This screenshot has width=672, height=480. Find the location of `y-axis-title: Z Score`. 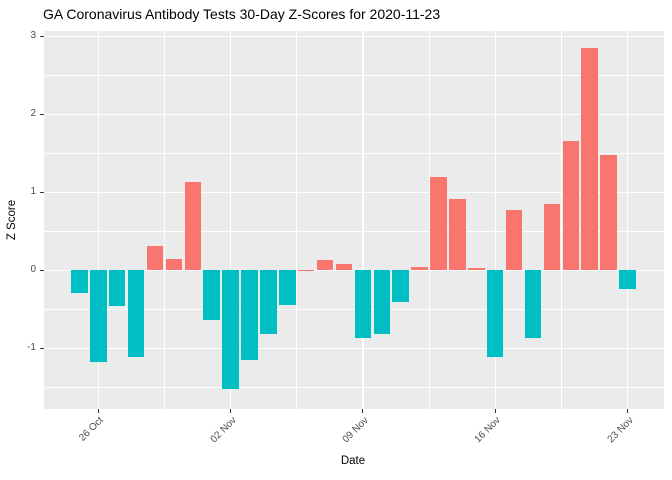

y-axis-title: Z Score is located at coordinates (12, 220).